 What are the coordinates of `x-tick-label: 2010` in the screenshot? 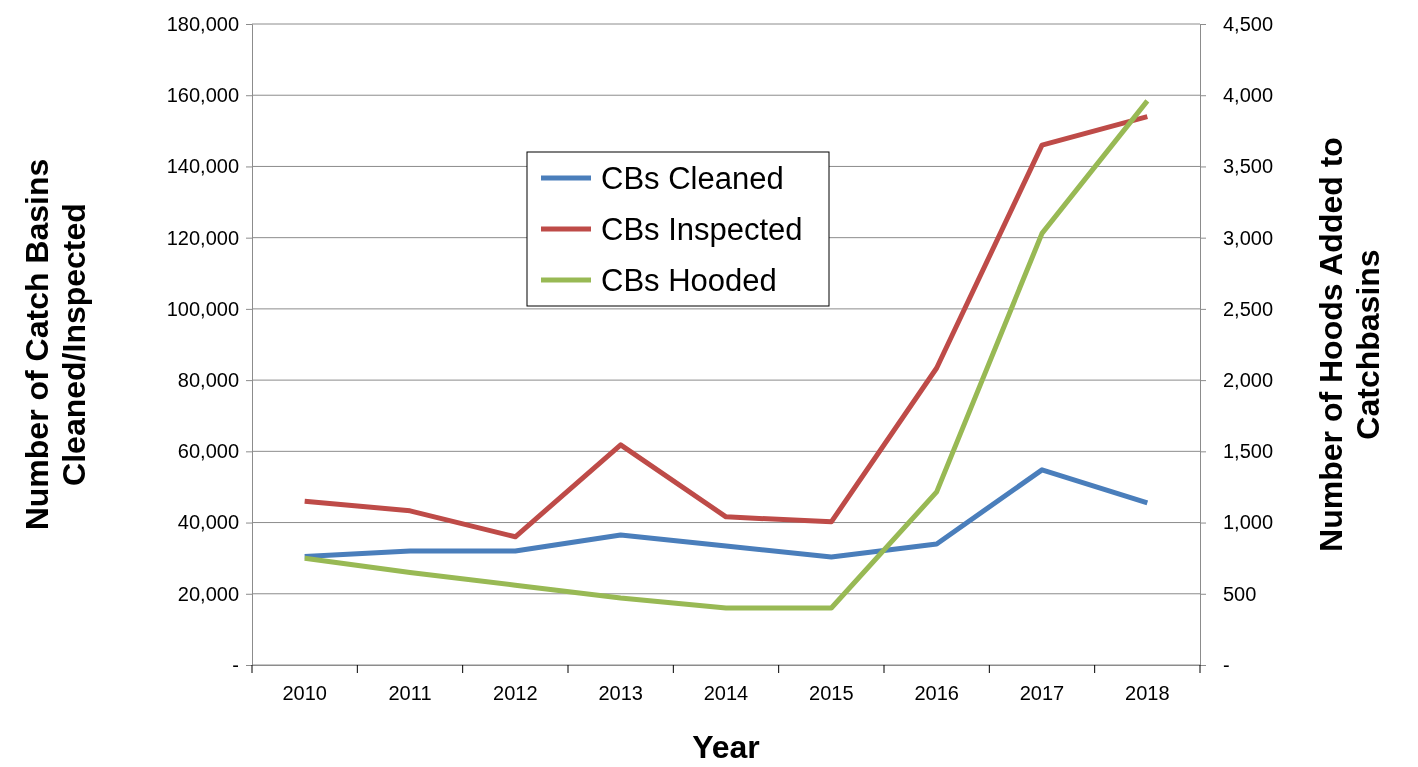 It's located at (304, 693).